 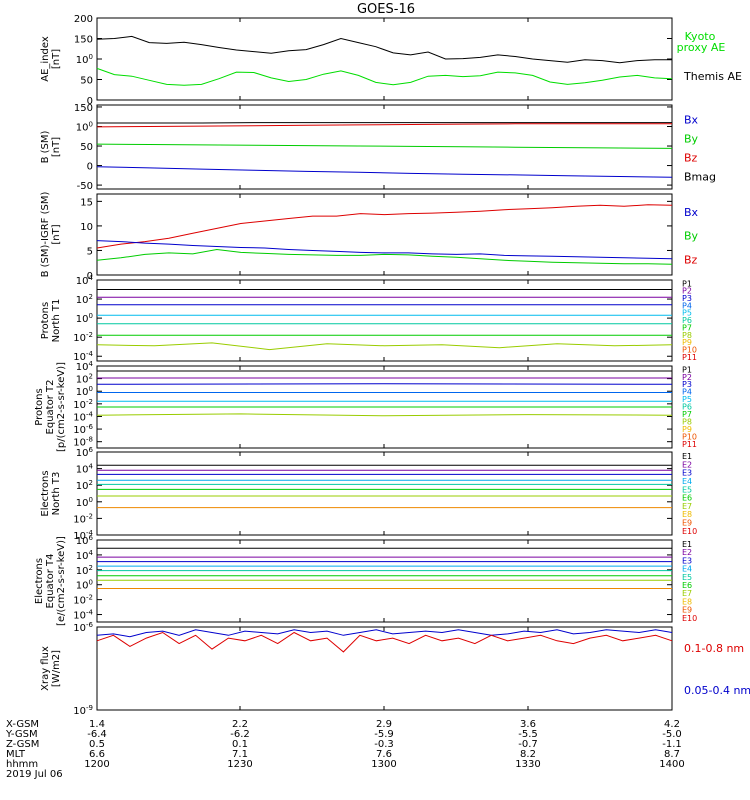 What do you see at coordinates (717, 690) in the screenshot?
I see `legend-entry: 0.05-0.4 nm` at bounding box center [717, 690].